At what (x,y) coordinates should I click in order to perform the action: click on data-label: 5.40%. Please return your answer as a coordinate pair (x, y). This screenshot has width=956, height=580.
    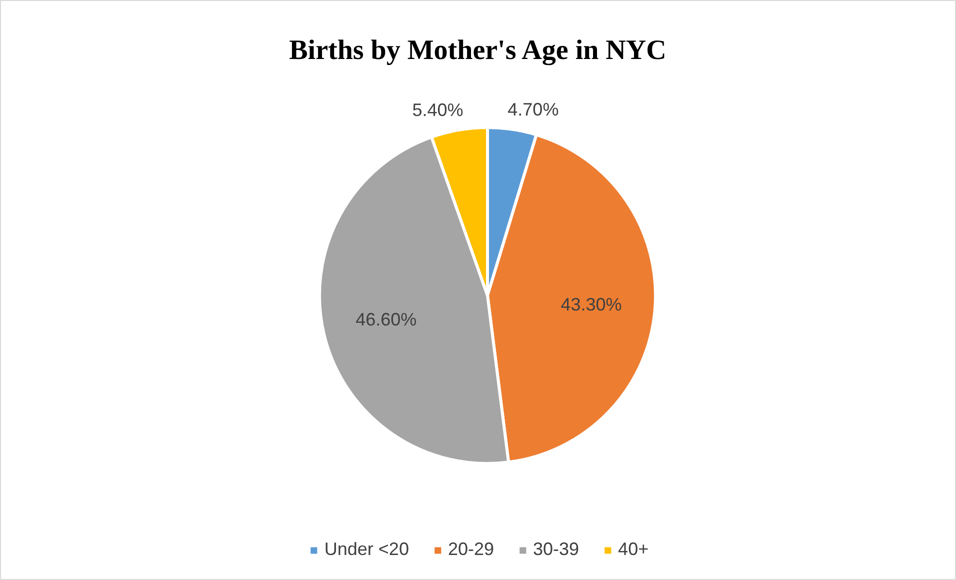
    Looking at the image, I should click on (438, 110).